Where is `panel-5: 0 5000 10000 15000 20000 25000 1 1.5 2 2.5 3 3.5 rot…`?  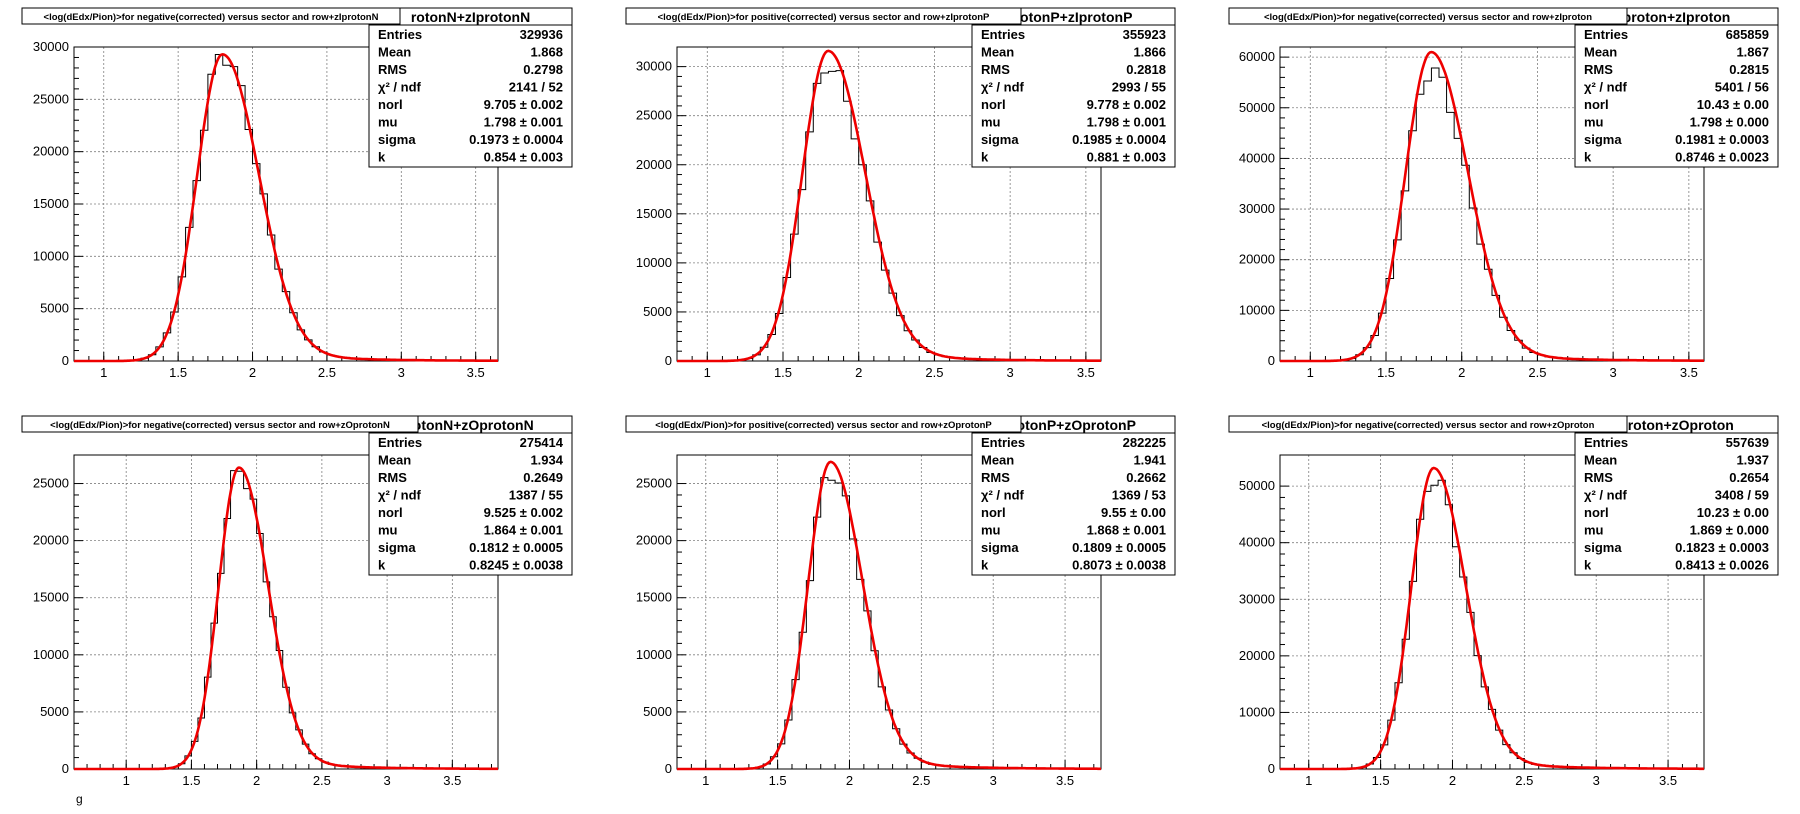
panel-5: 0 5000 10000 15000 20000 25000 1 1.5 2 2.5 3 3.5 rot… is located at coordinates (900, 601).